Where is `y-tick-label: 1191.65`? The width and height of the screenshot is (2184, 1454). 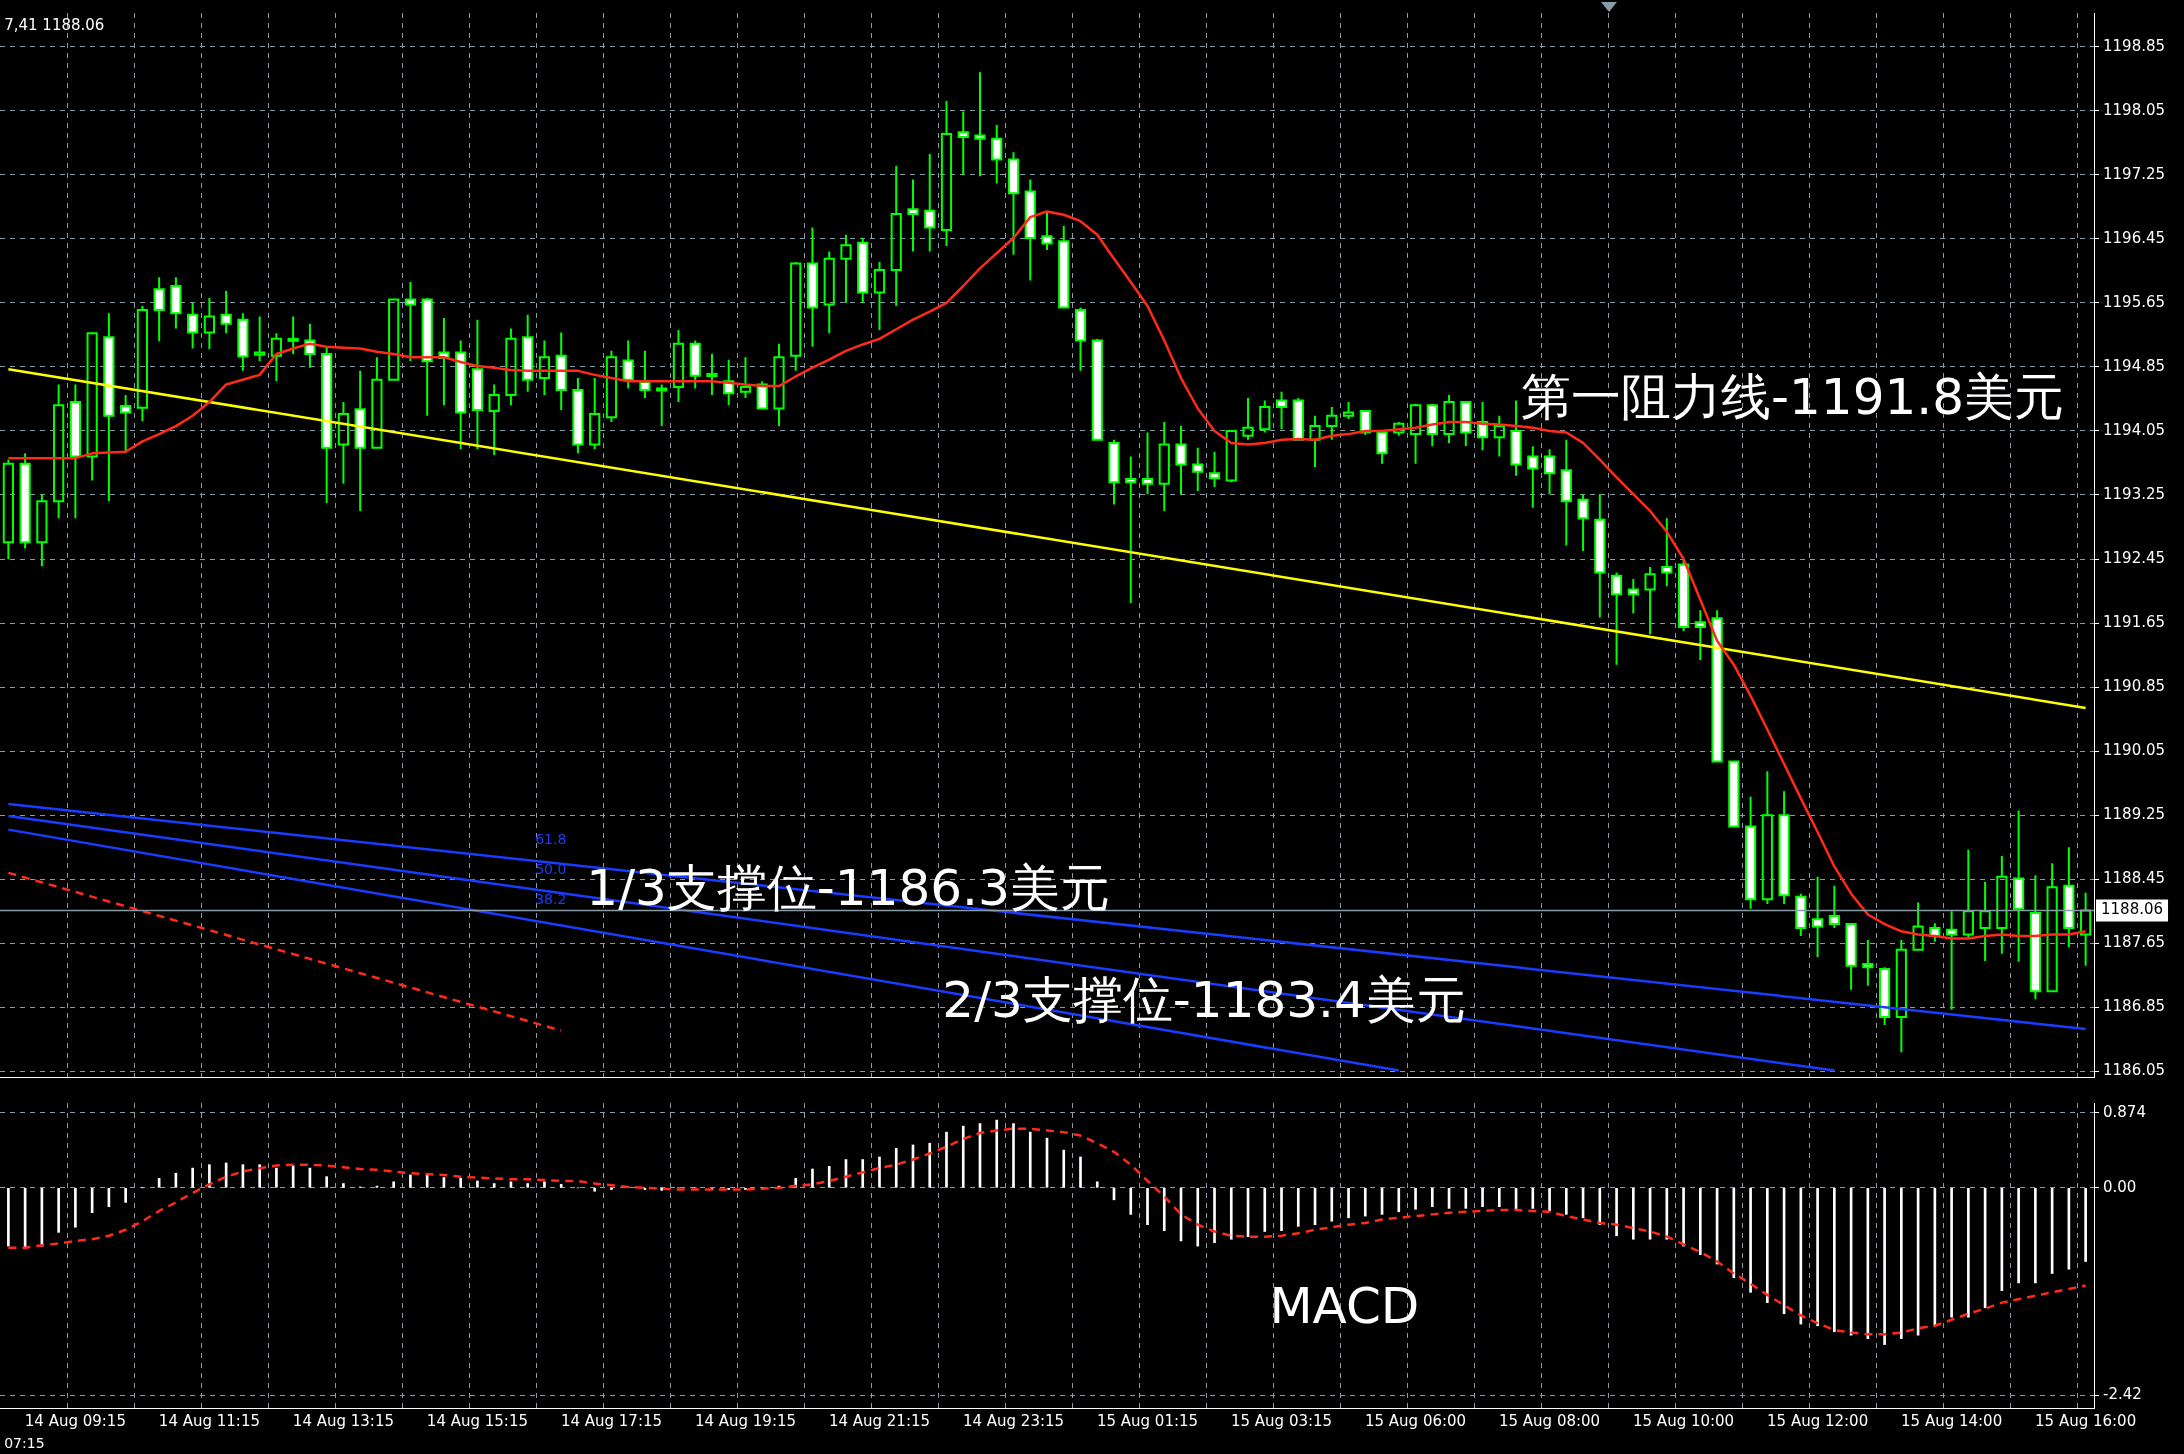
y-tick-label: 1191.65 is located at coordinates (2134, 621).